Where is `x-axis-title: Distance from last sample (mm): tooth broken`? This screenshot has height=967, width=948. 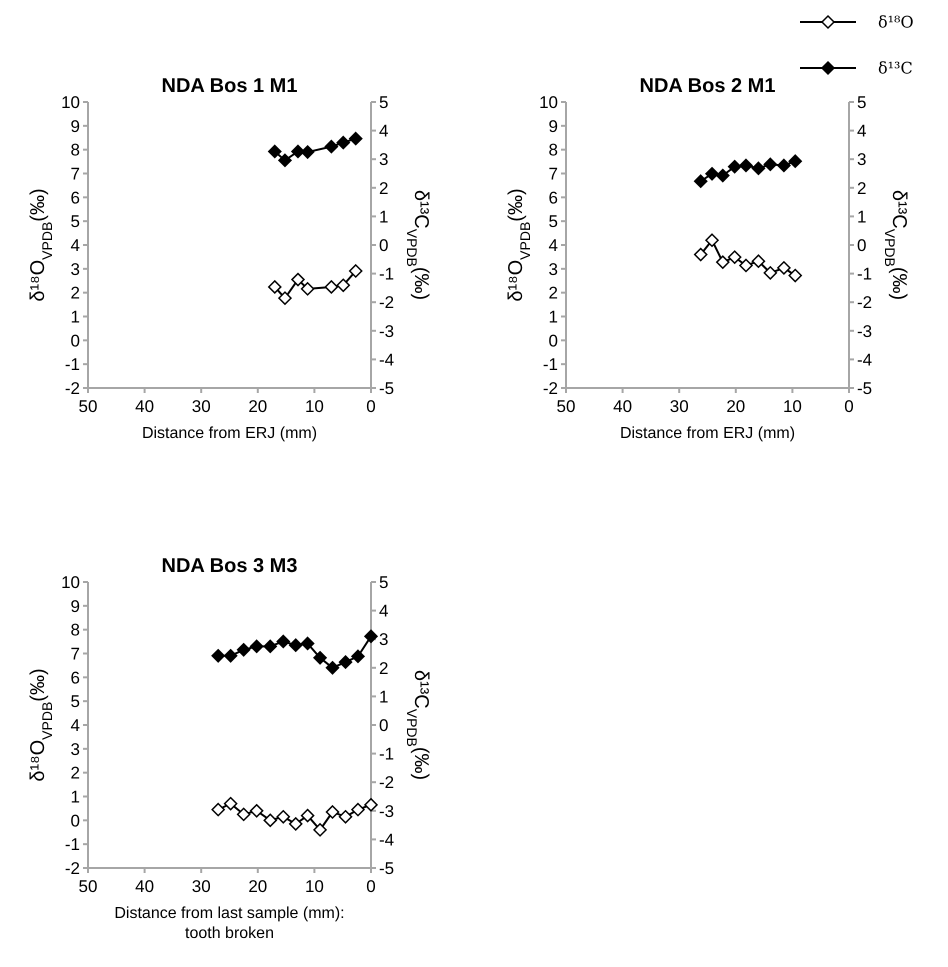
x-axis-title: Distance from last sample (mm): tooth broken is located at coordinates (229, 923).